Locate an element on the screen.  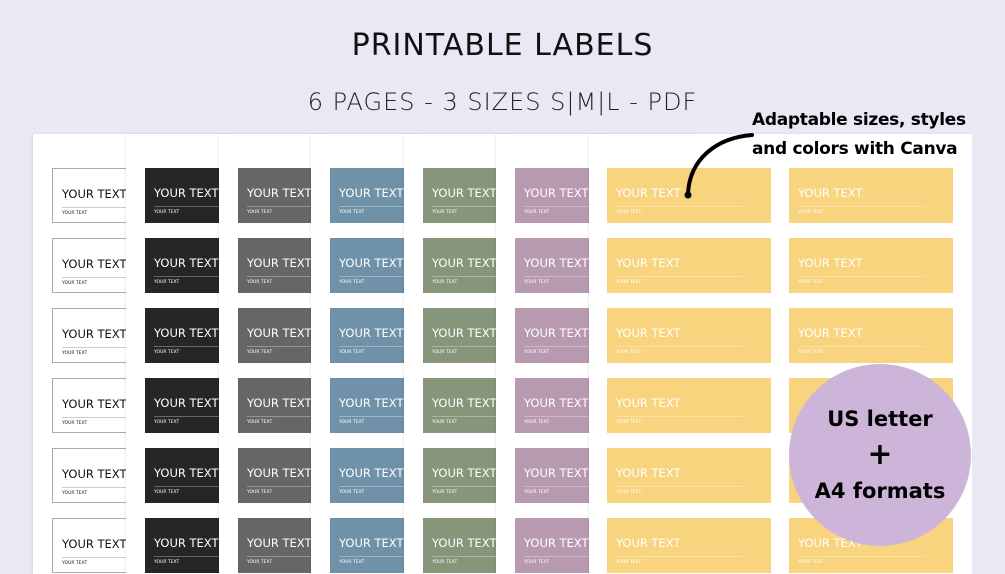
badge-plus: + is located at coordinates (880, 454).